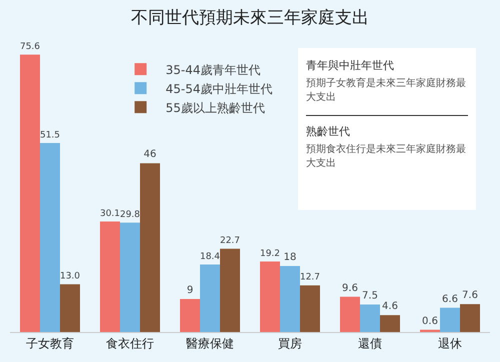 The height and width of the screenshot is (362, 500). Describe the element at coordinates (50, 343) in the screenshot. I see `x-tick-label: 子女教育` at that location.